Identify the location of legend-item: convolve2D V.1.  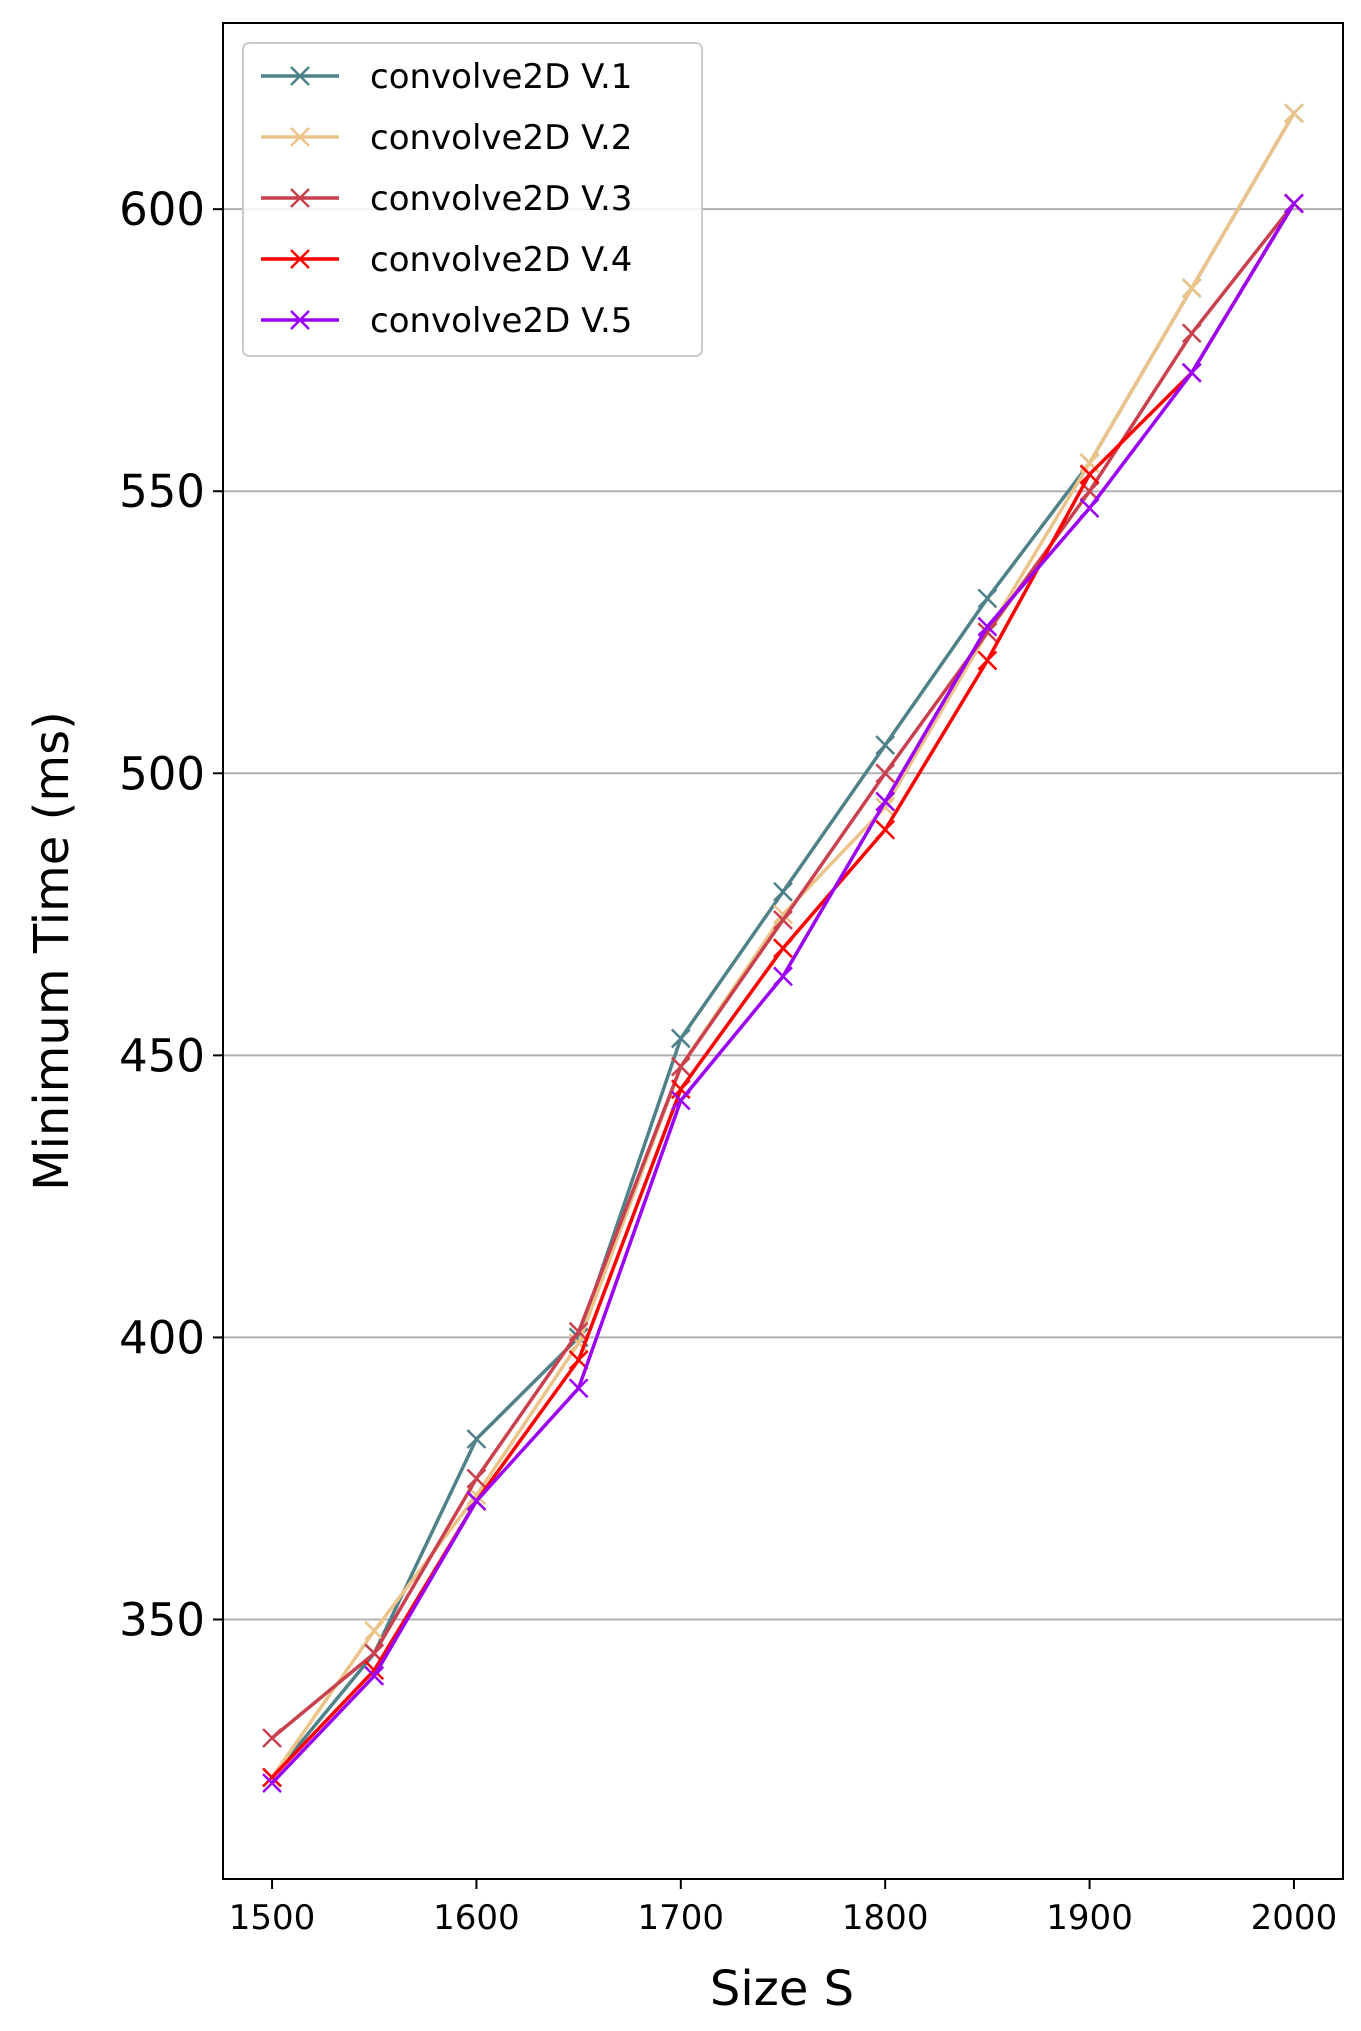
(446, 77).